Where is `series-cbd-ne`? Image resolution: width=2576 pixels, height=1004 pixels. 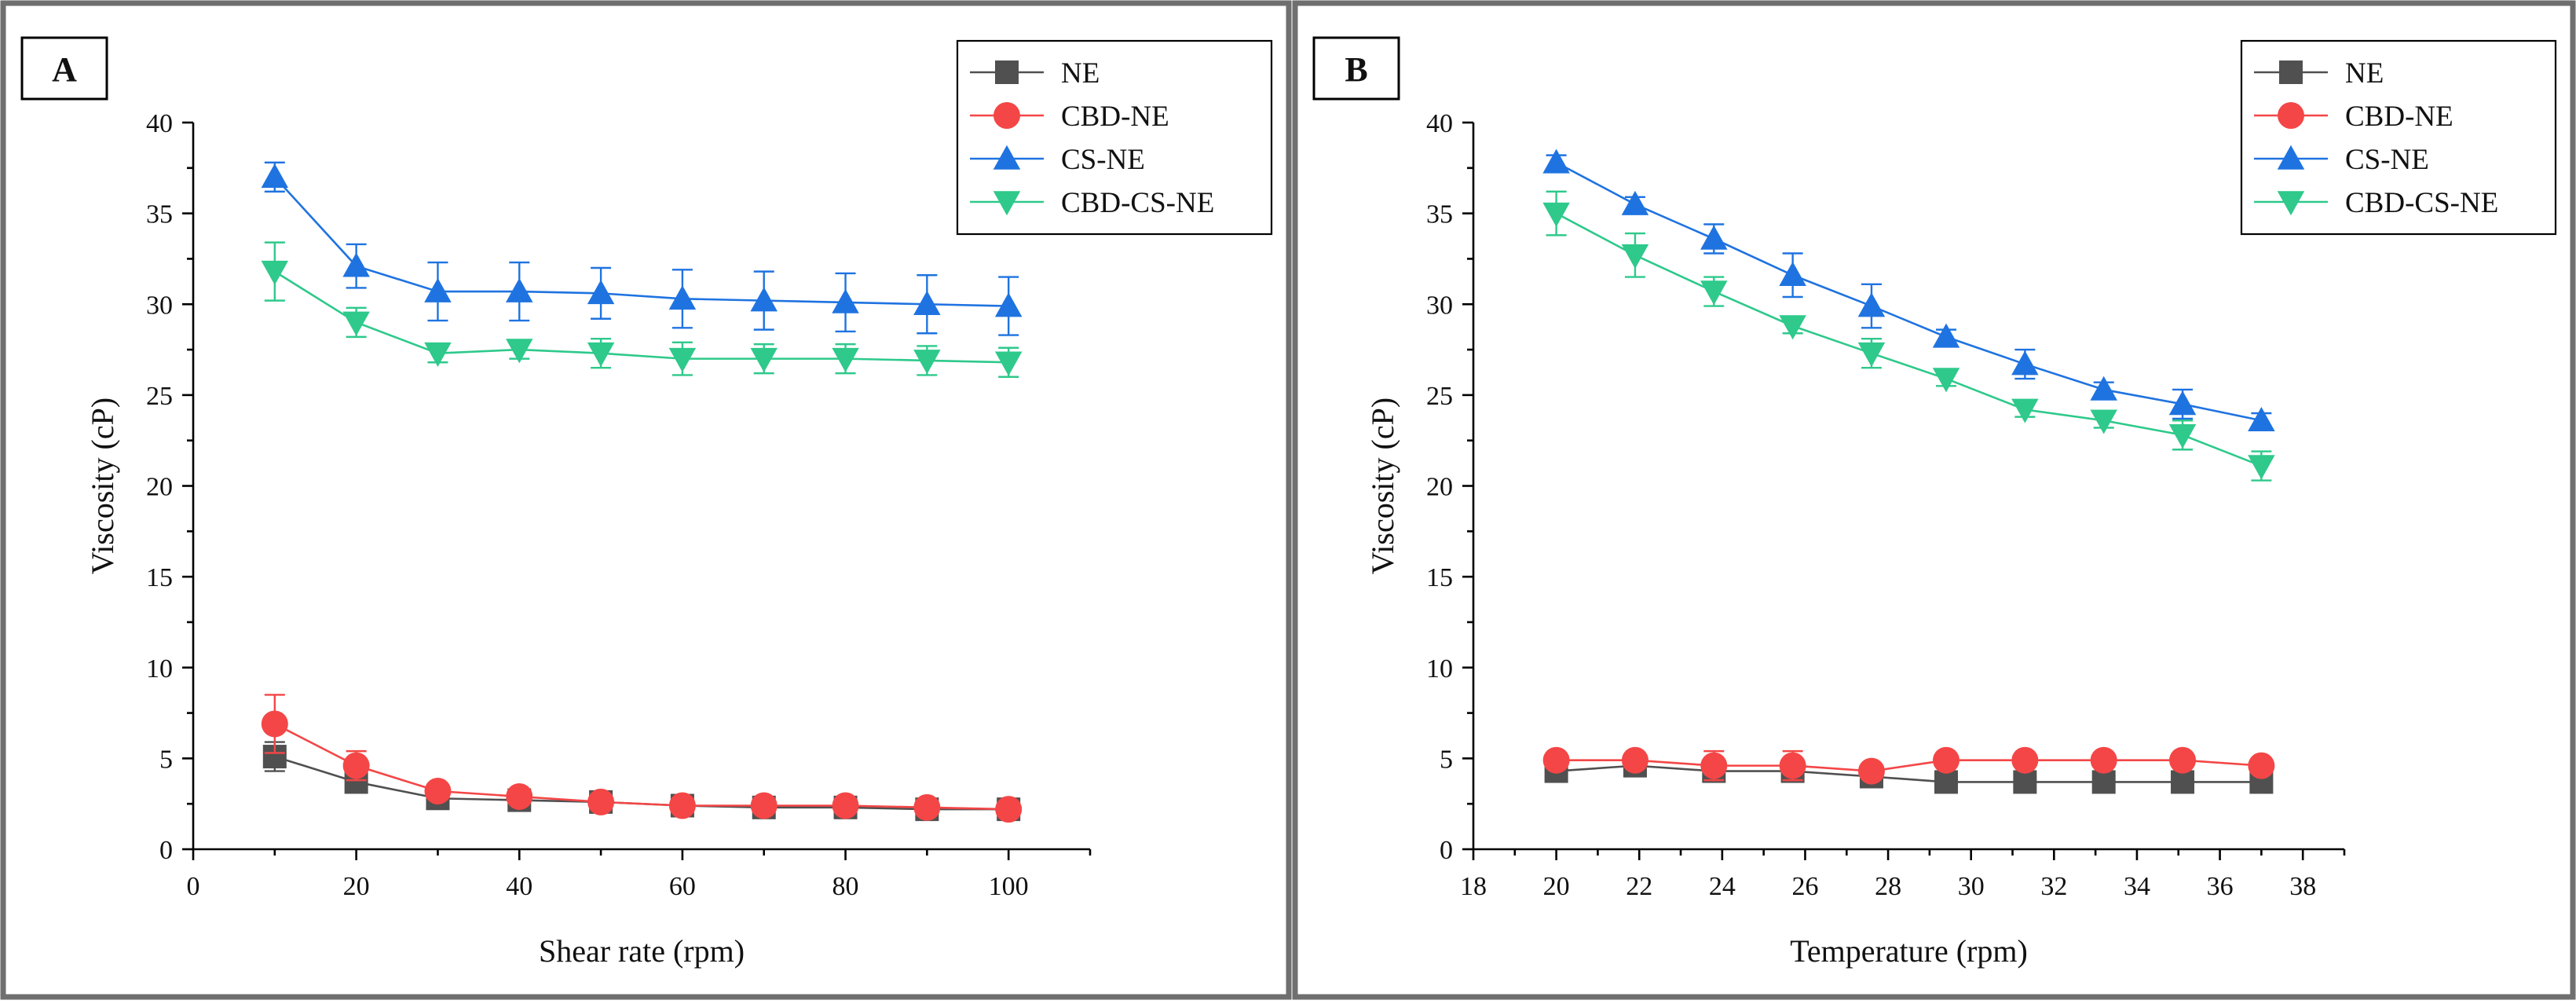
series-cbd-ne is located at coordinates (642, 758).